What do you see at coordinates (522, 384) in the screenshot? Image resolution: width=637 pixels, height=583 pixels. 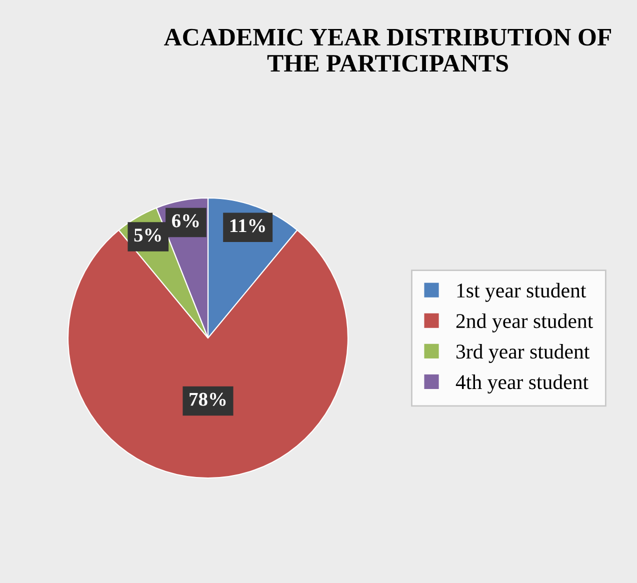 I see `legend-label: 4th year student` at bounding box center [522, 384].